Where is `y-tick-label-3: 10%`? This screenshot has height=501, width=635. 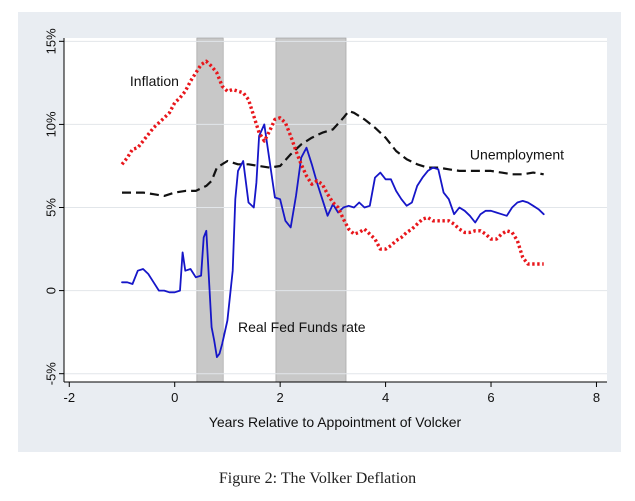
y-tick-label-3: 10% is located at coordinates (50, 124).